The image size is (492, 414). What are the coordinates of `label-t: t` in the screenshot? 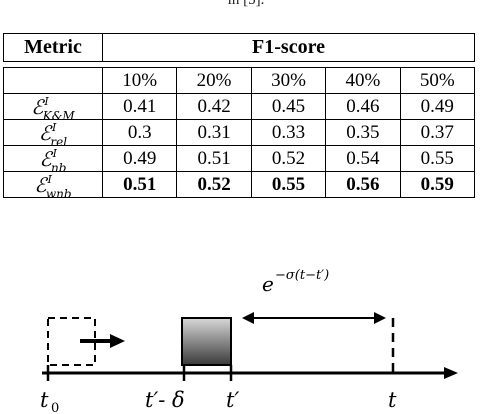 It's located at (392, 400).